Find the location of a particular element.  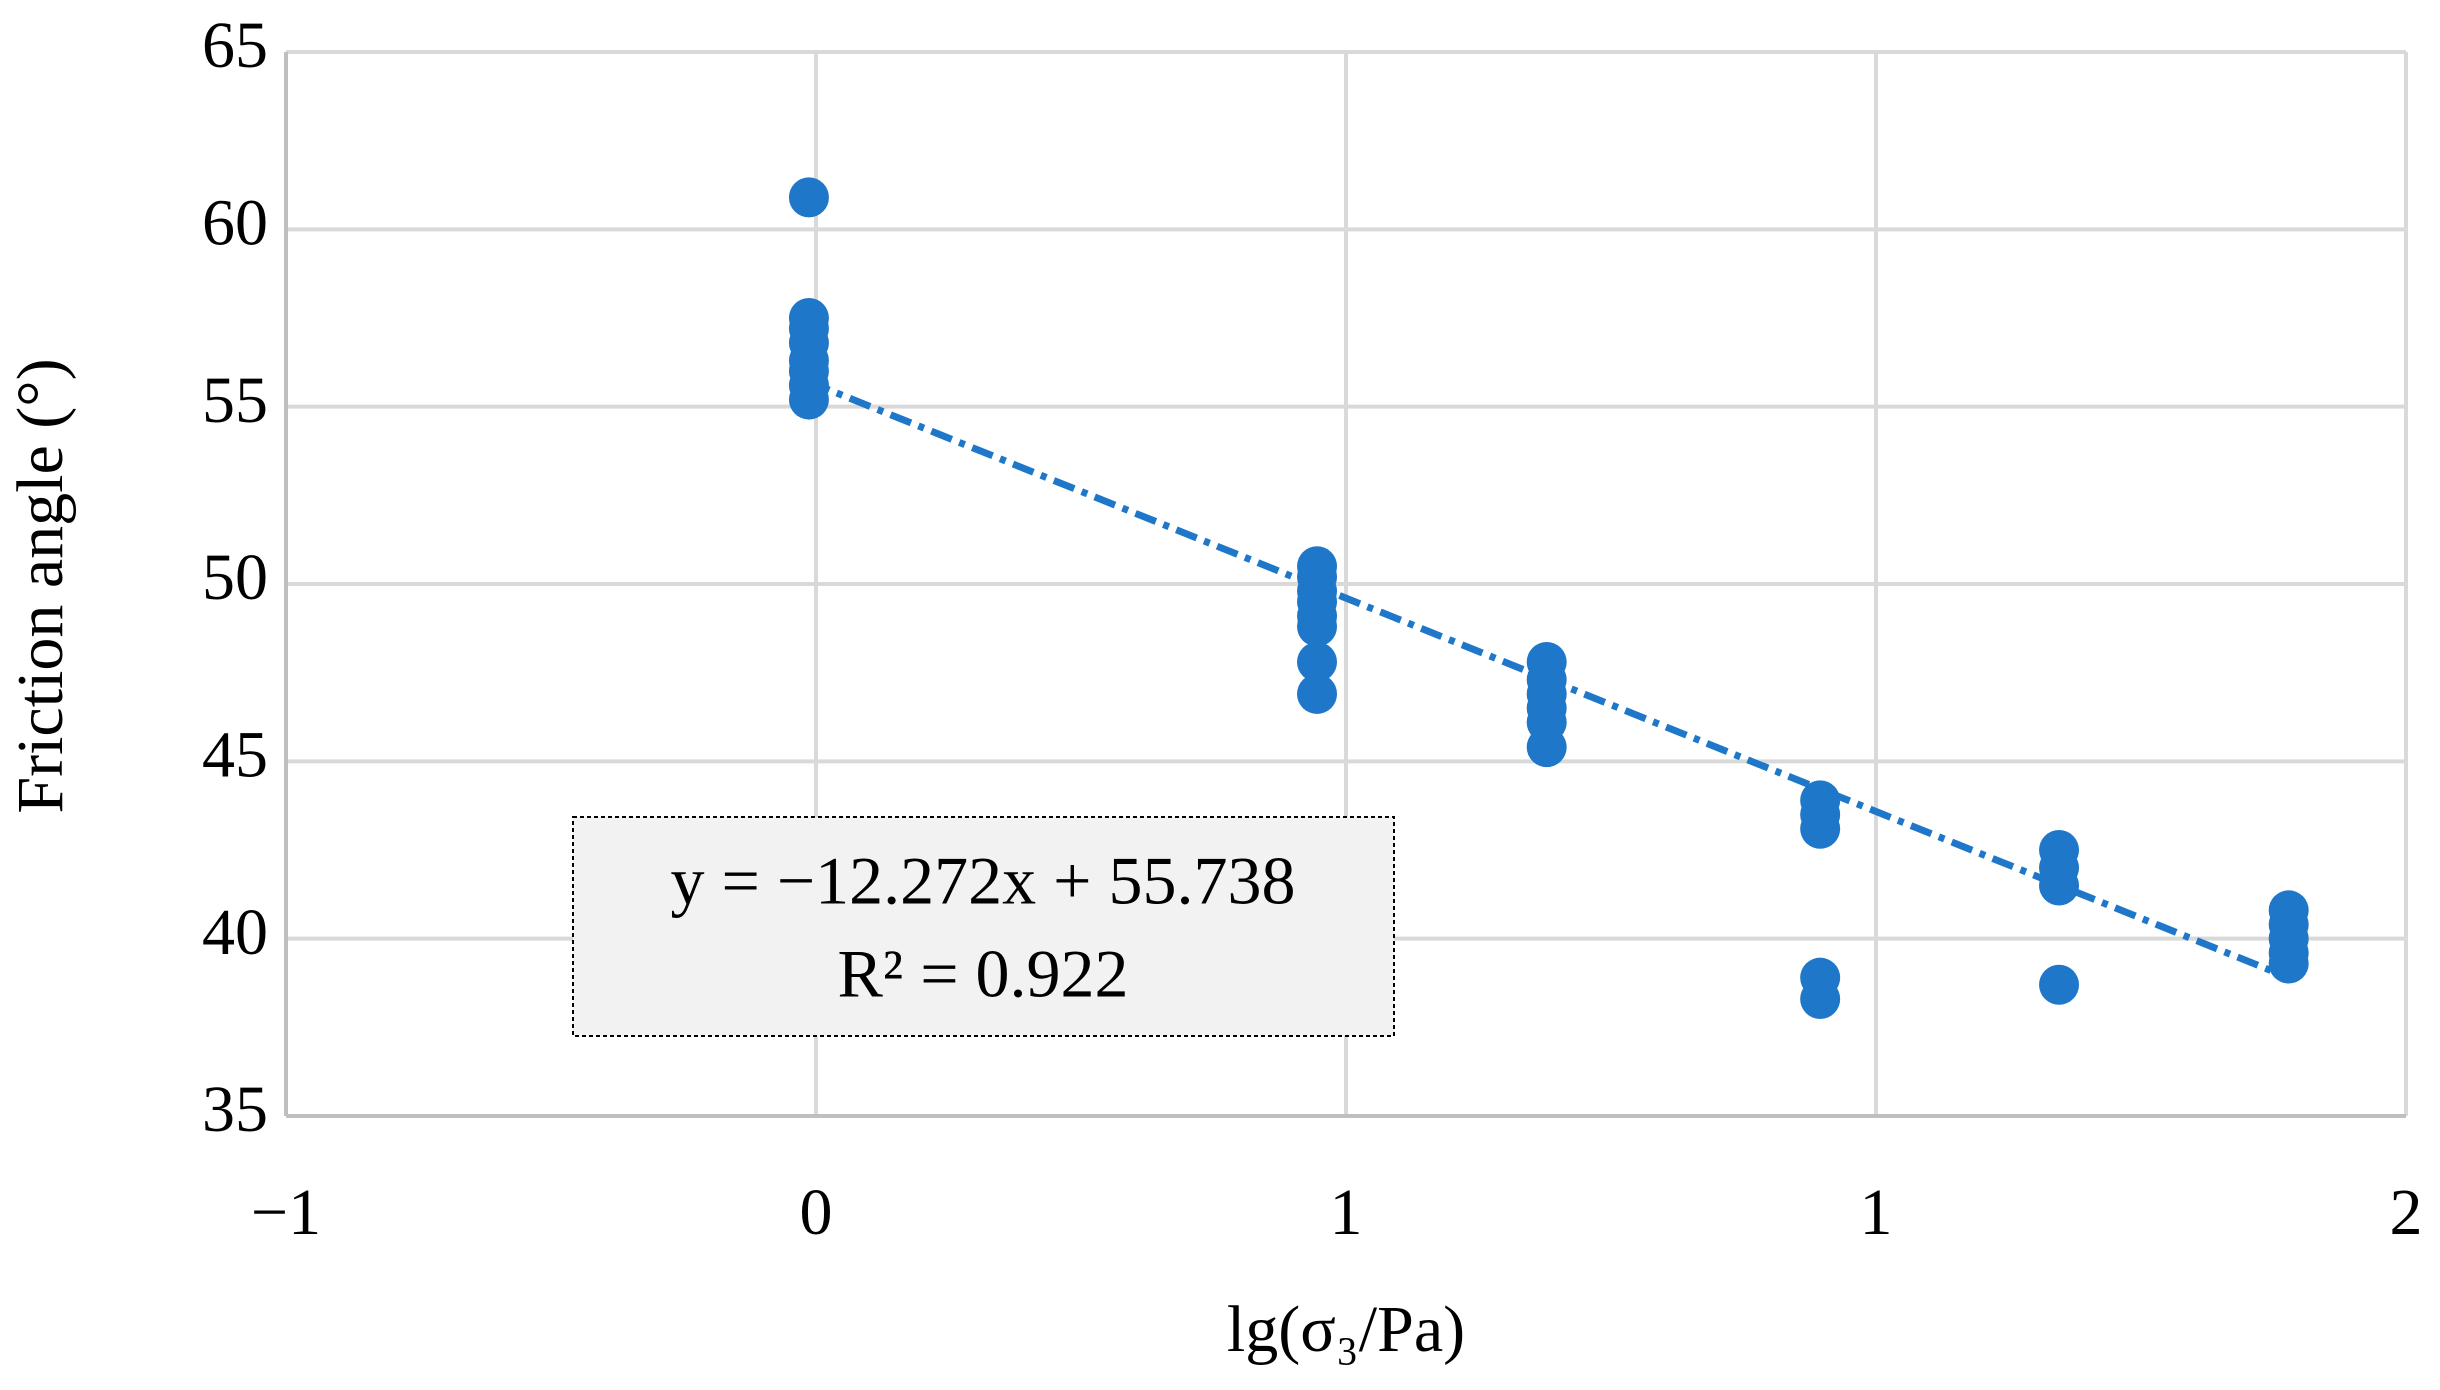

y-tick-label: 35 is located at coordinates (235, 1109).